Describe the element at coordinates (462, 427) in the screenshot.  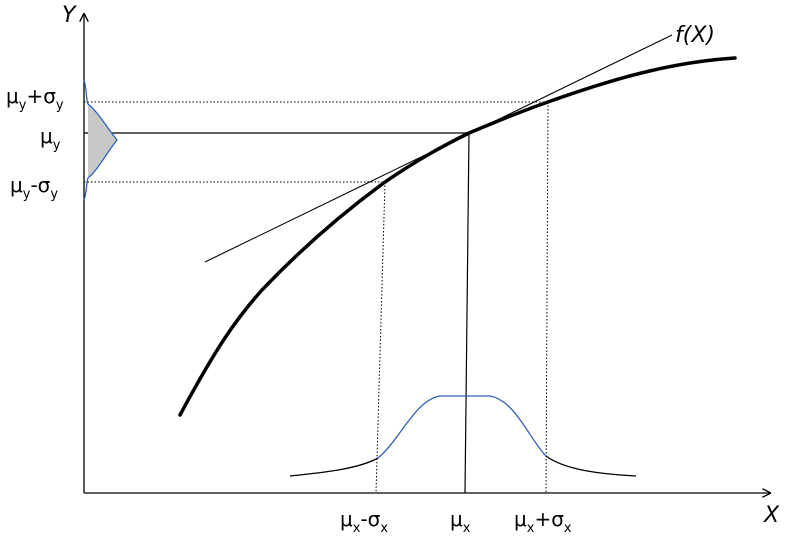
I see `x-distribution-center` at that location.